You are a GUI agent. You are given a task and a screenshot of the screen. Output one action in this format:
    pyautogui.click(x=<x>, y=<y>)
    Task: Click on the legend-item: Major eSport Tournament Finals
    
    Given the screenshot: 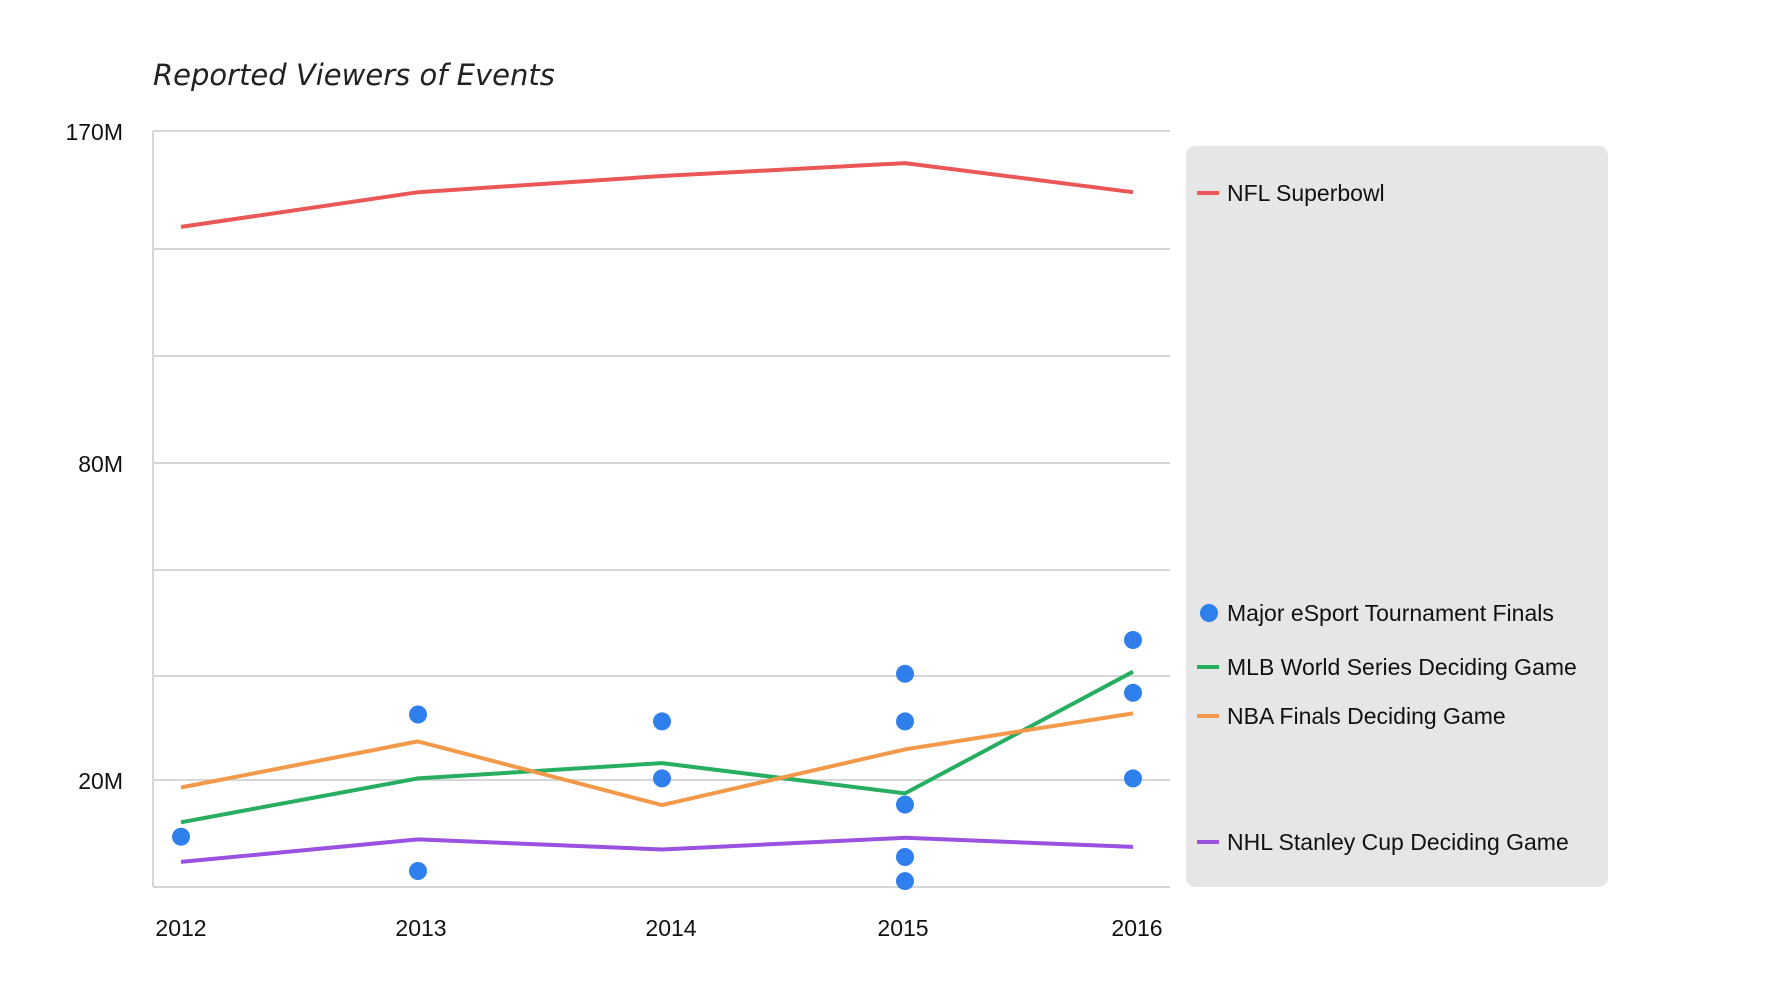 What is the action you would take?
    pyautogui.click(x=1377, y=613)
    